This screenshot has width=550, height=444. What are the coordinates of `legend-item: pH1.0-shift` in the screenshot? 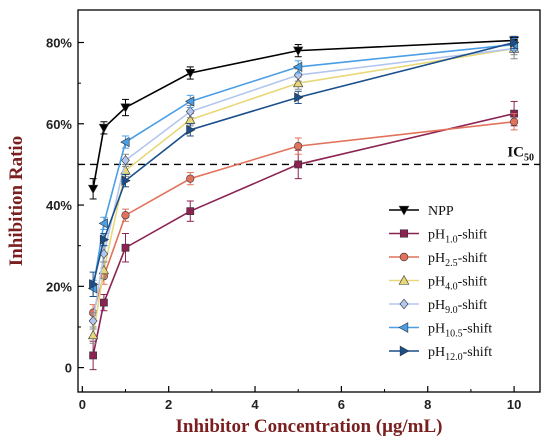 It's located at (438, 237).